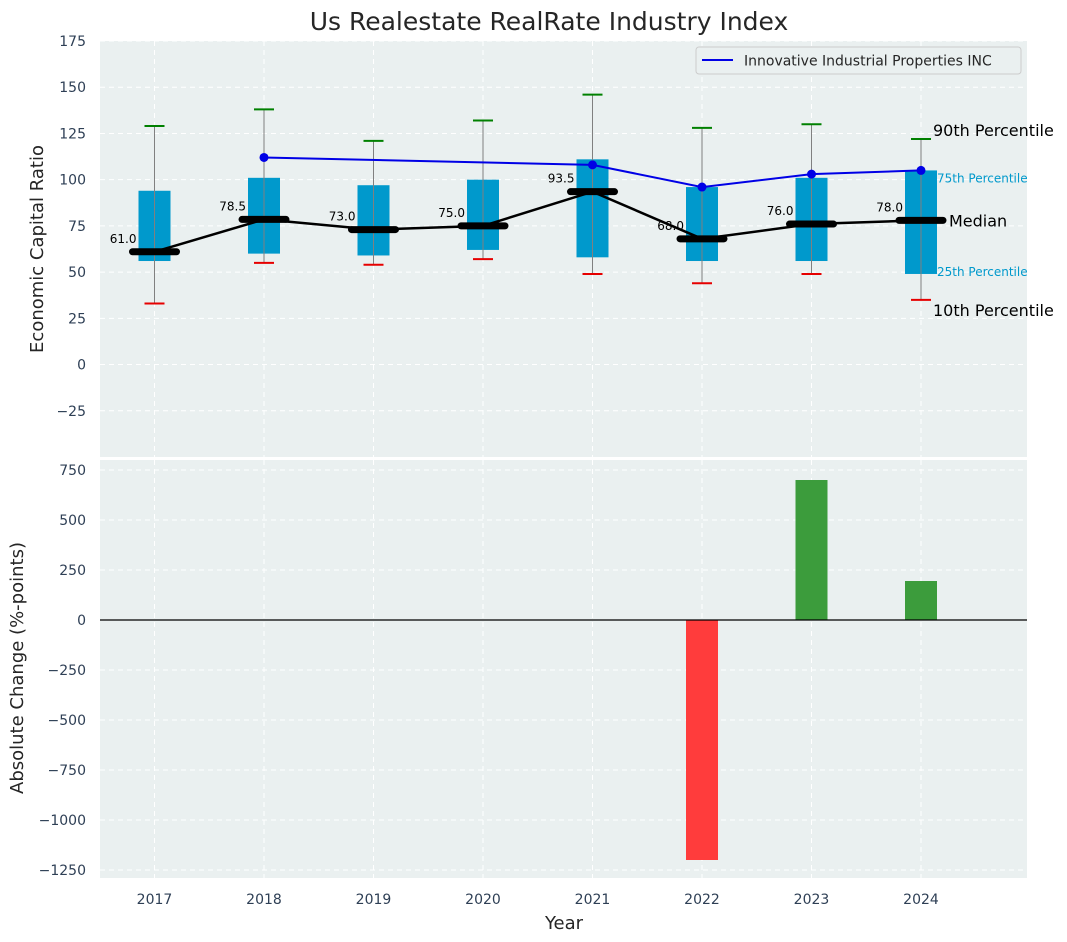 The height and width of the screenshot is (942, 1067). What do you see at coordinates (982, 178) in the screenshot?
I see `p75-annotation: 75th Percentile` at bounding box center [982, 178].